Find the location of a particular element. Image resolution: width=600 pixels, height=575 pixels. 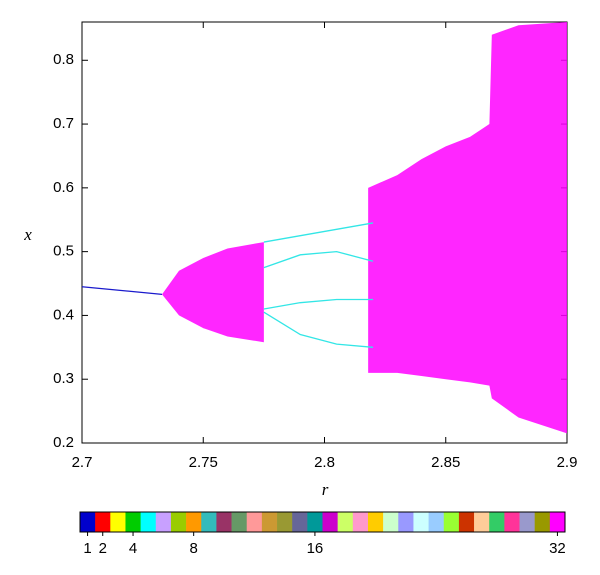

colorbar-tick-label: 8 is located at coordinates (194, 548).